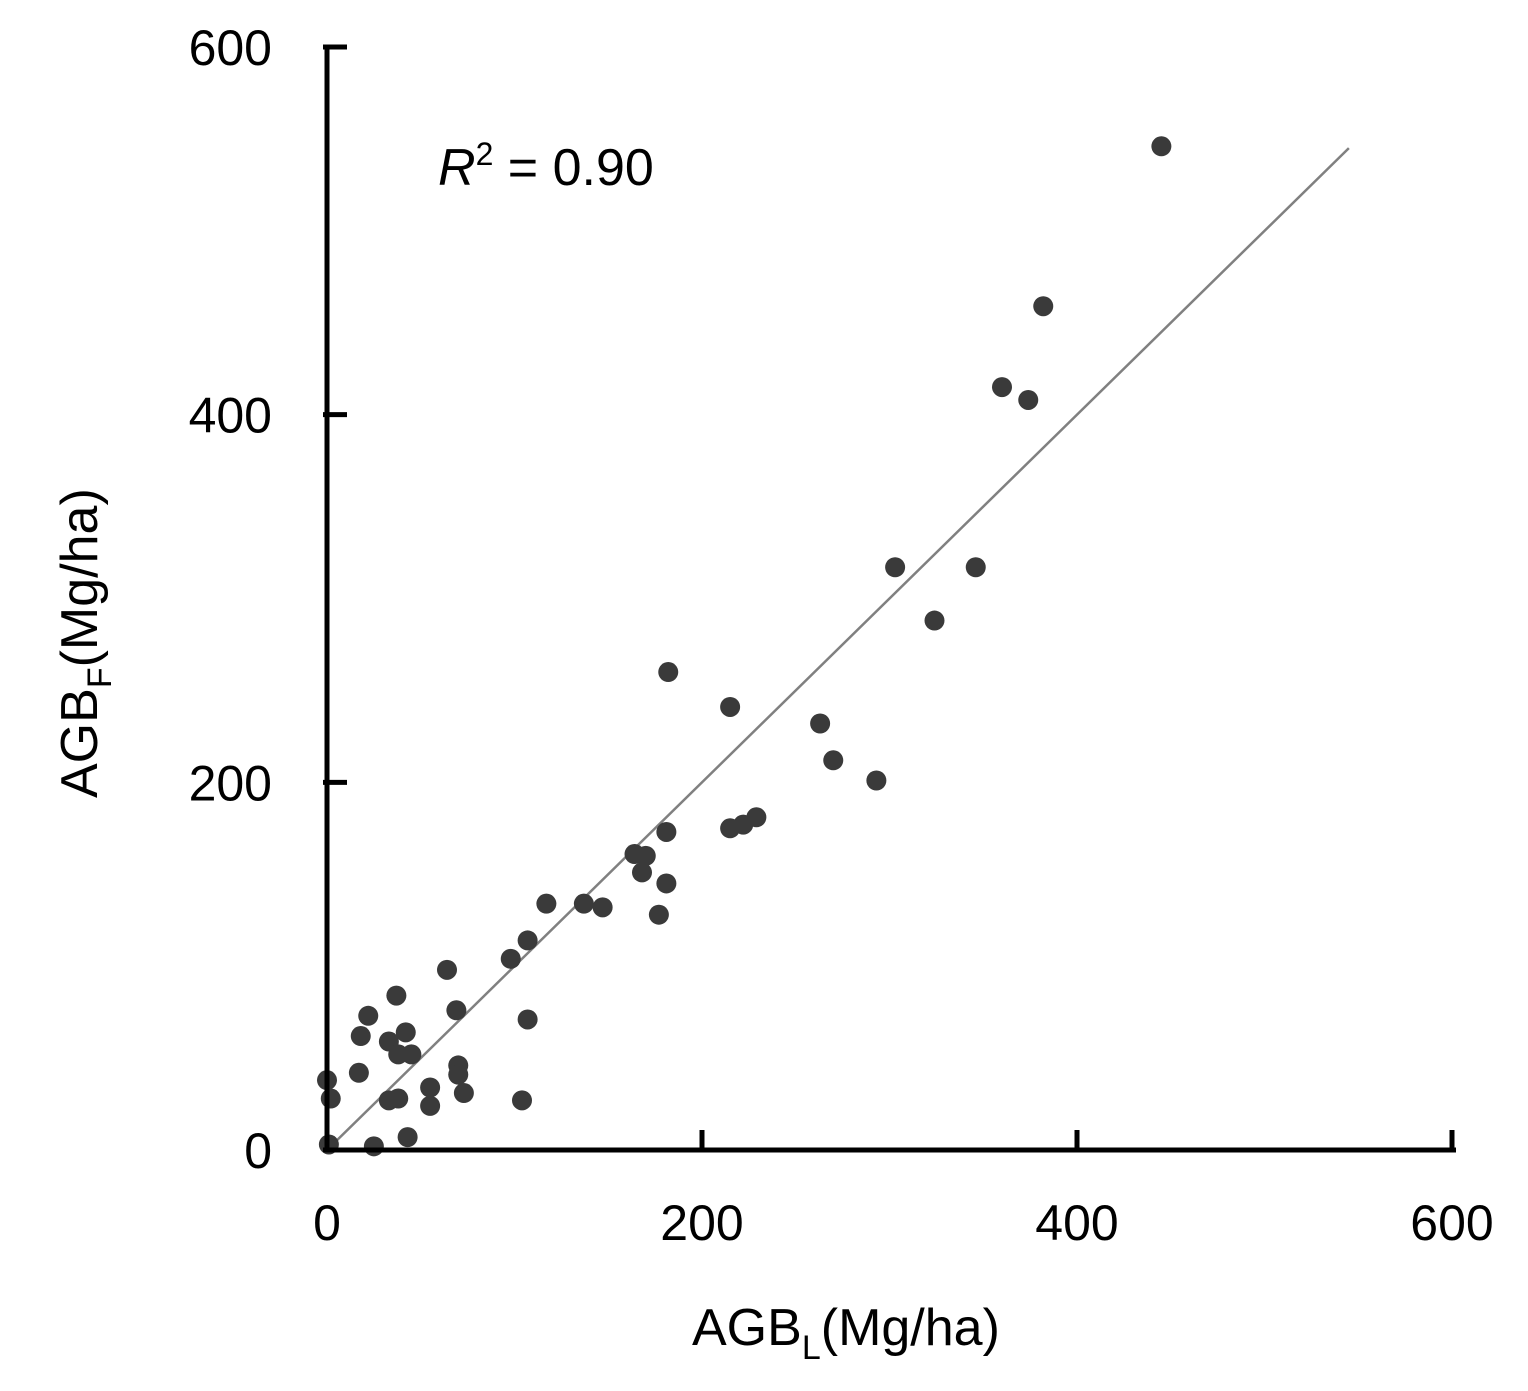  Describe the element at coordinates (910, 1328) in the screenshot. I see `x-axis-title-unit: (Mg/ha)` at that location.